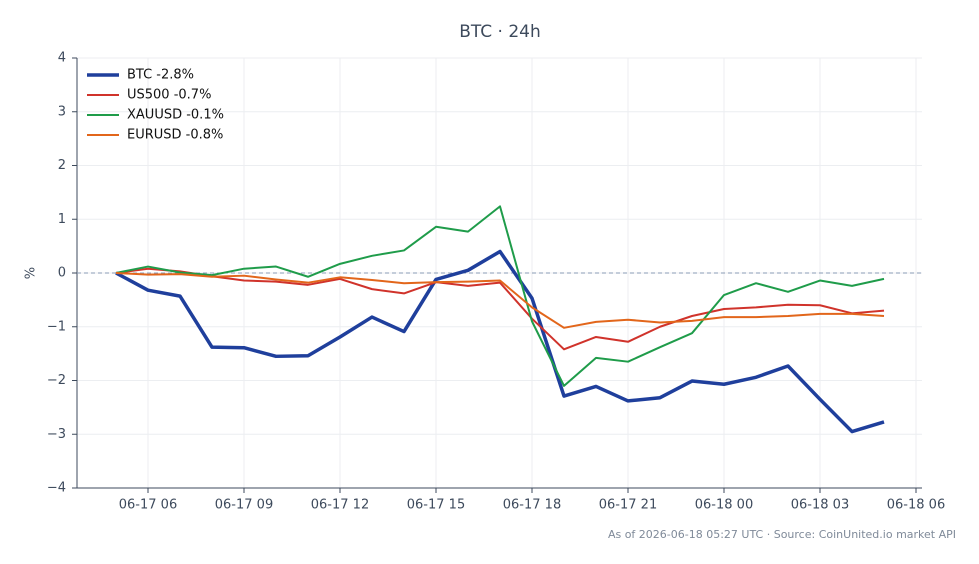  I want to click on legend-label: XAUUSD -0.1%, so click(175, 115).